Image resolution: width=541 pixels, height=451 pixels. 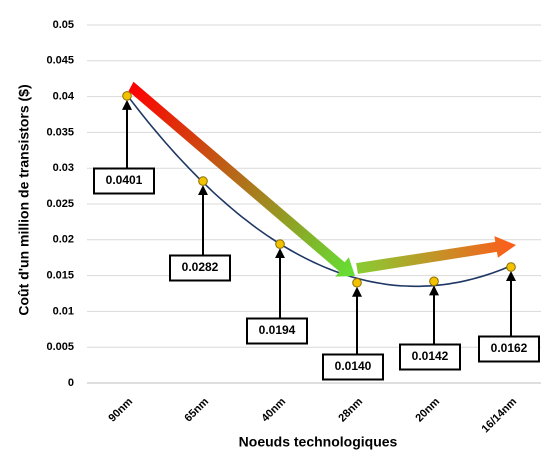 I want to click on value-annotation: 0.0282, so click(x=200, y=233).